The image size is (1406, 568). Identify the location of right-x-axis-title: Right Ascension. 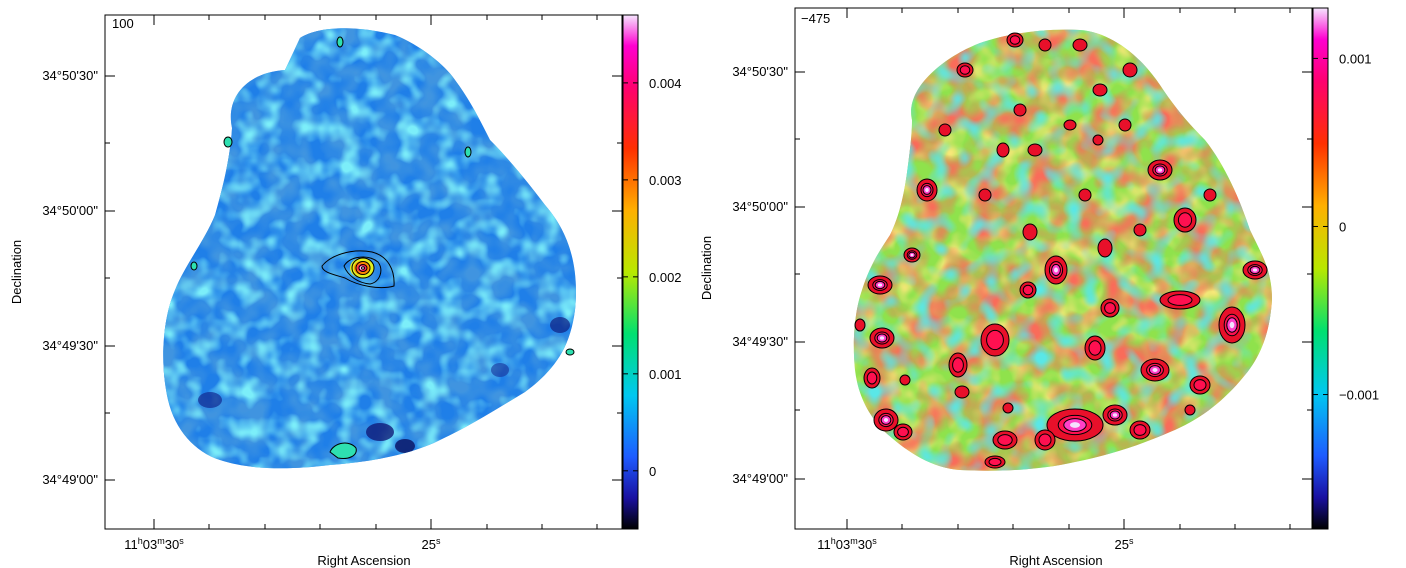
(1055, 560).